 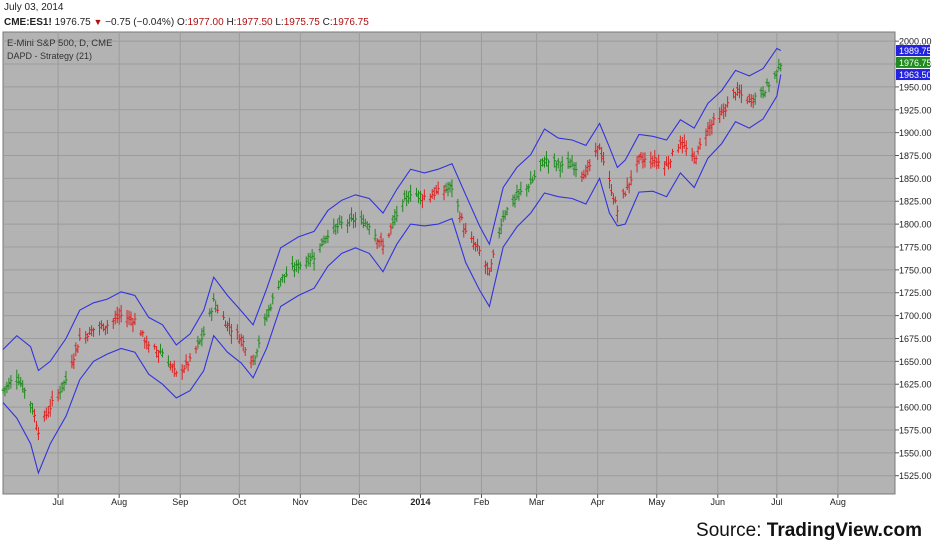 I want to click on low-value: 1975.75, so click(x=301, y=22).